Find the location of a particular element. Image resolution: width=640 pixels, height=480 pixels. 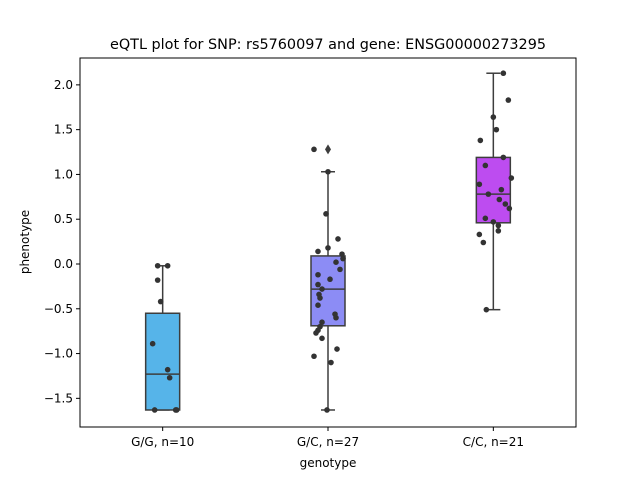

y-axis: −1.5 −1.0 −0.5 0.0 0.5 1.0 1.5 2.0 is located at coordinates (62, 241).